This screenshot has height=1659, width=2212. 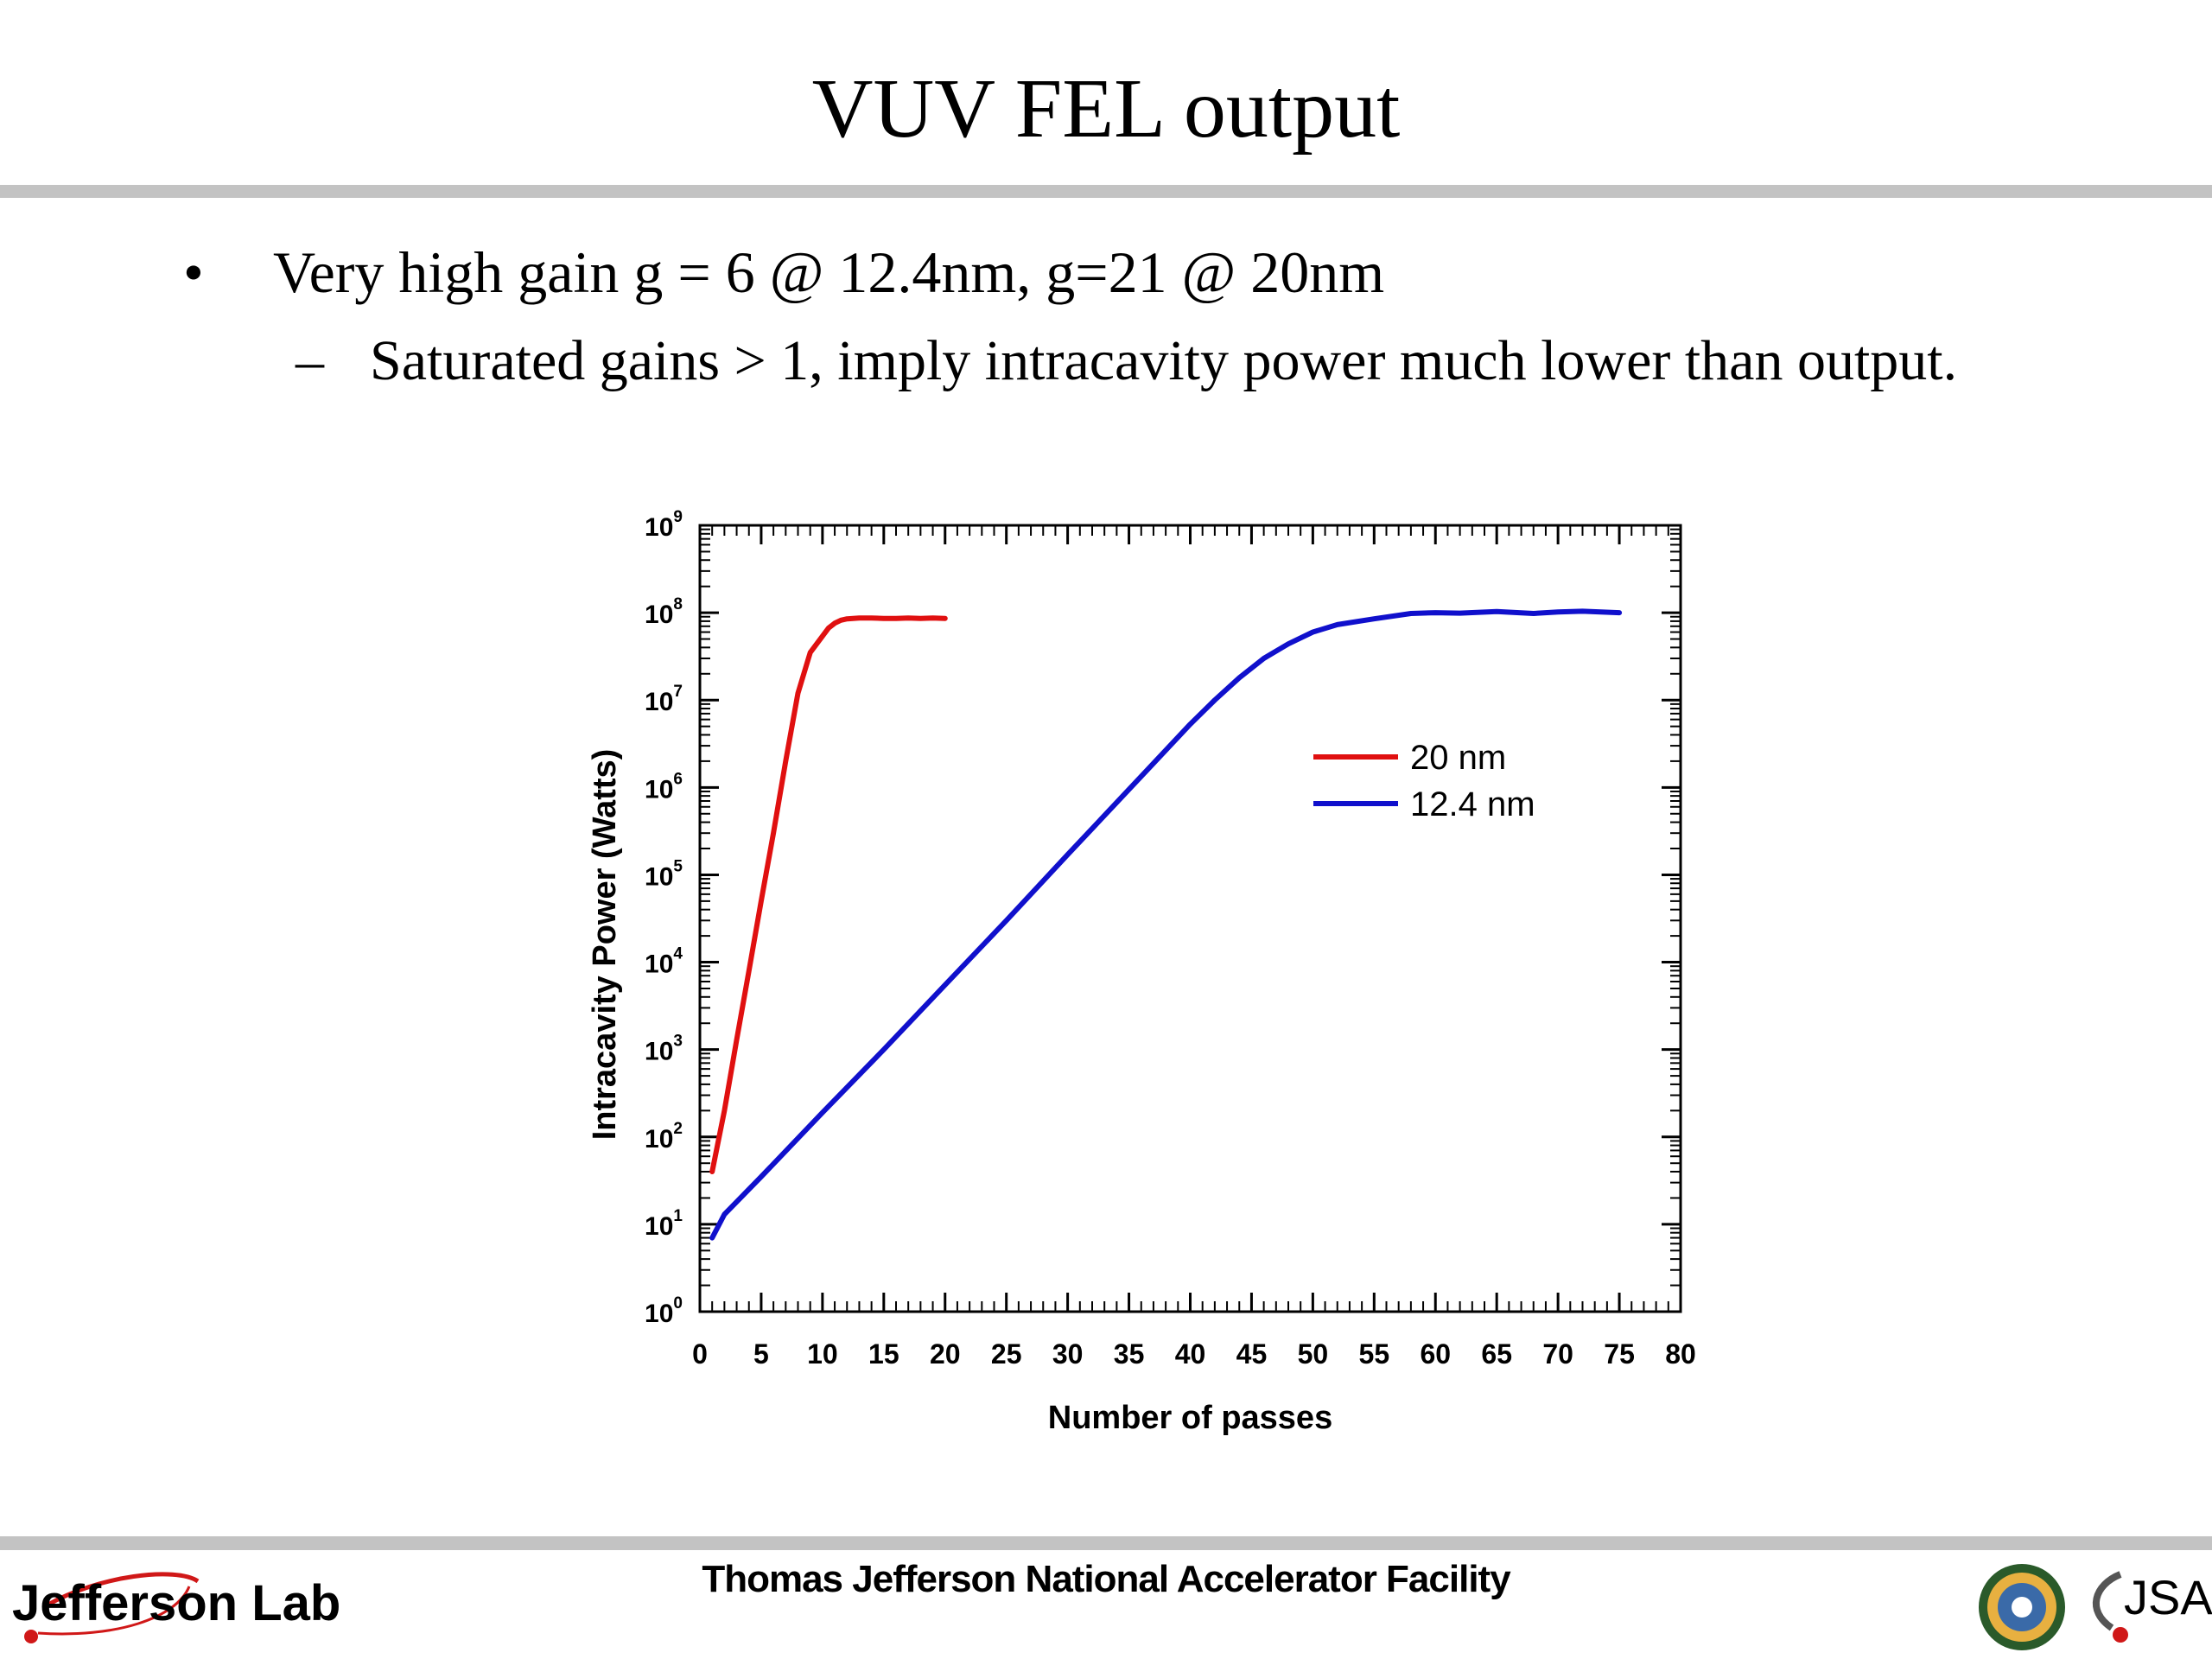 I want to click on title-divider, so click(x=1106, y=191).